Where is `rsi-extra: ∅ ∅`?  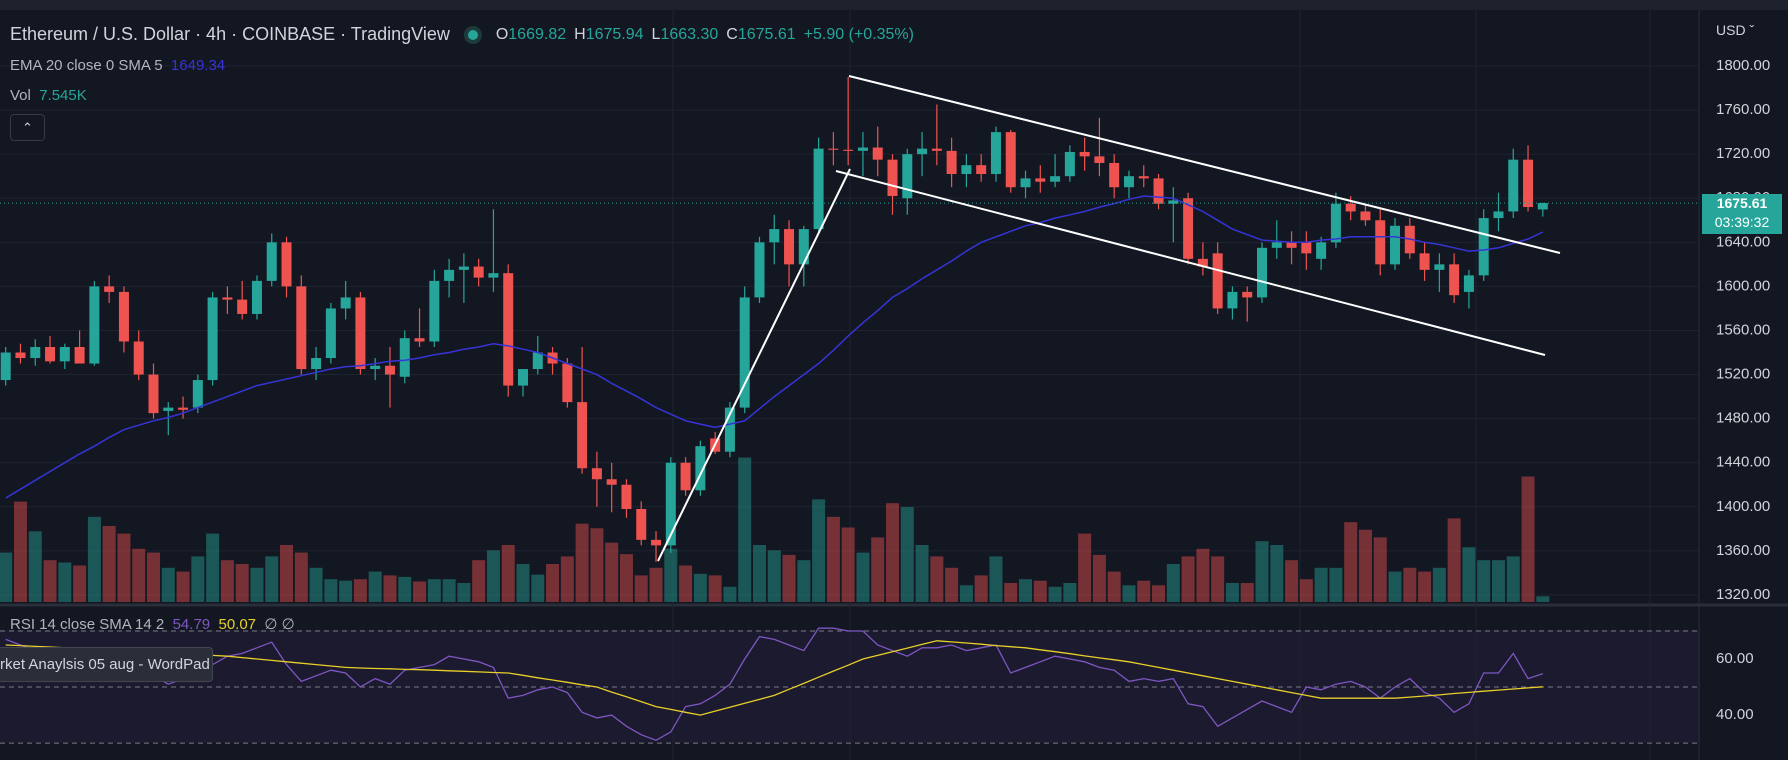 rsi-extra: ∅ ∅ is located at coordinates (279, 624).